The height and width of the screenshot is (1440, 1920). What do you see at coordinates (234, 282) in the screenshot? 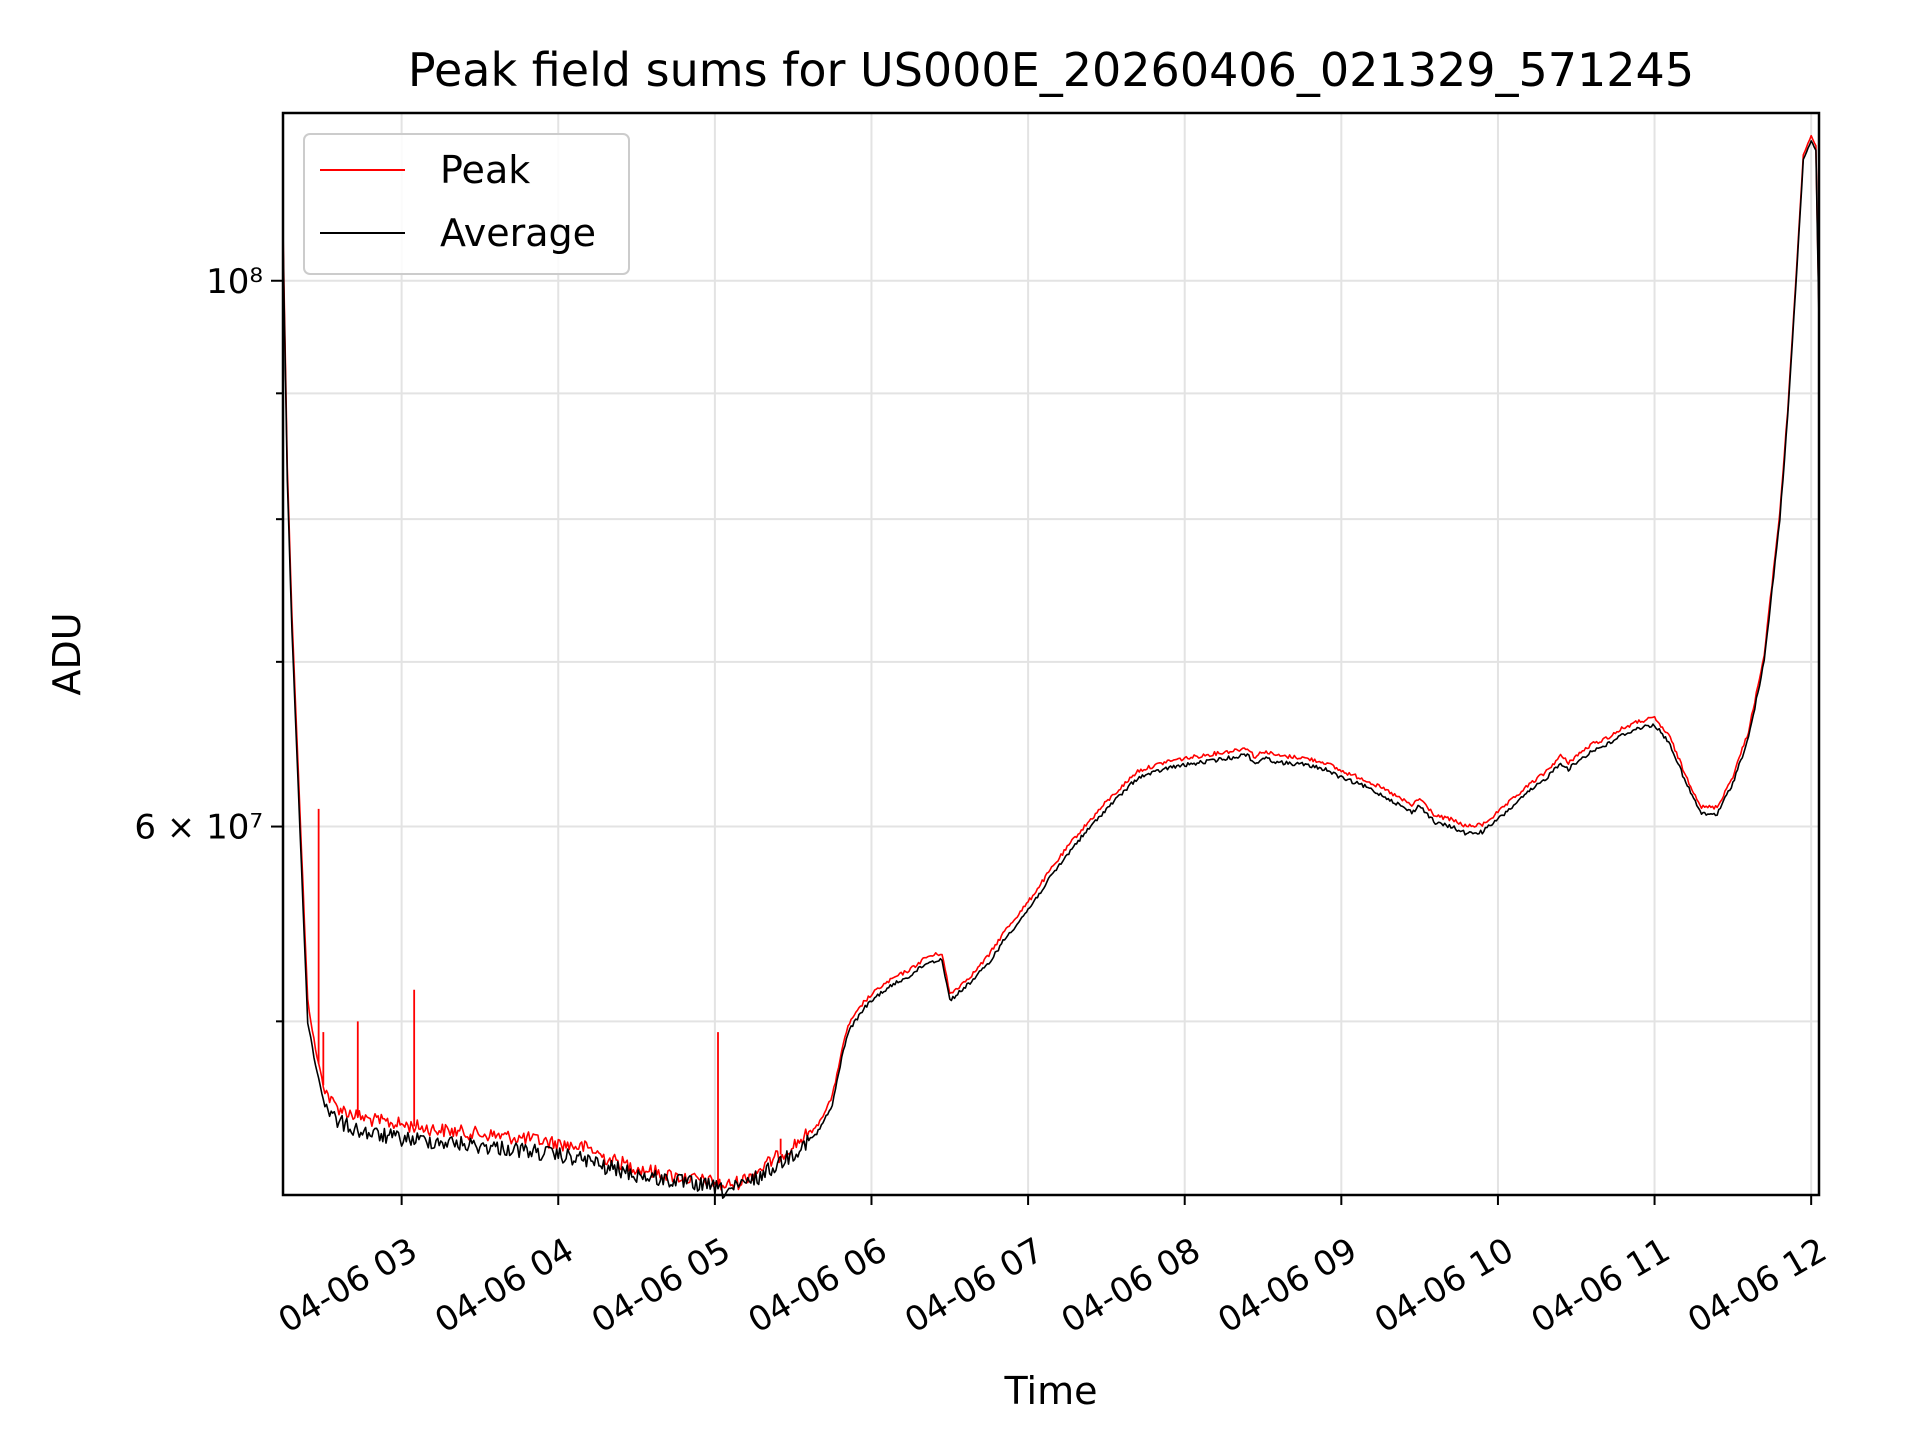
I see `y-tick-label: 10⁸` at bounding box center [234, 282].